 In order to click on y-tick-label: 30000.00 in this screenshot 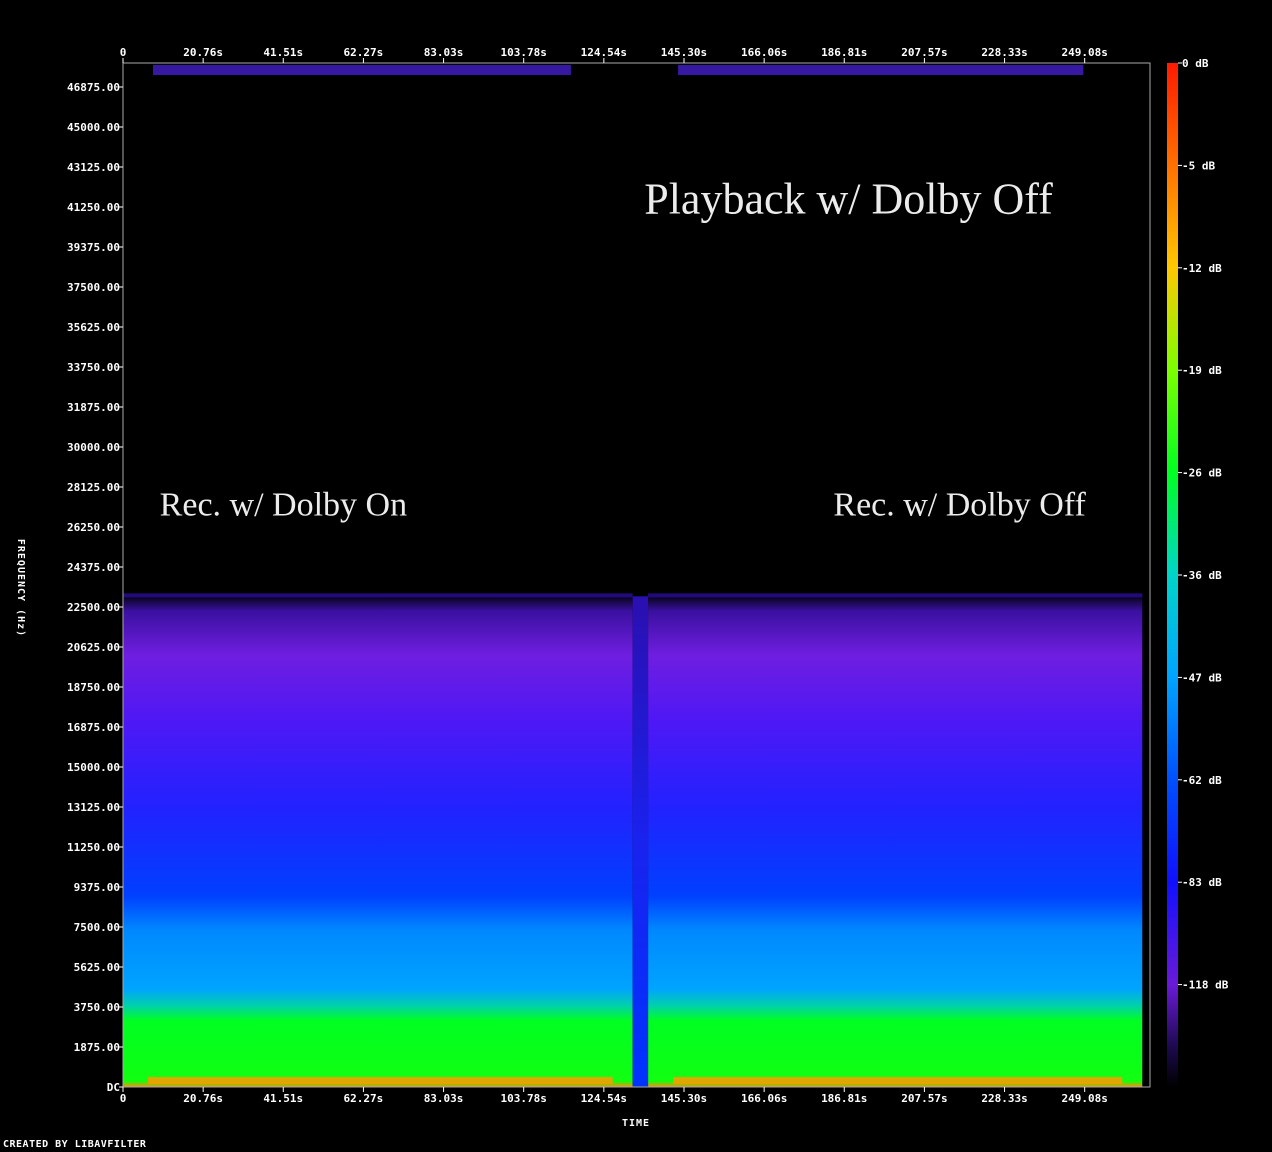, I will do `click(93, 447)`.